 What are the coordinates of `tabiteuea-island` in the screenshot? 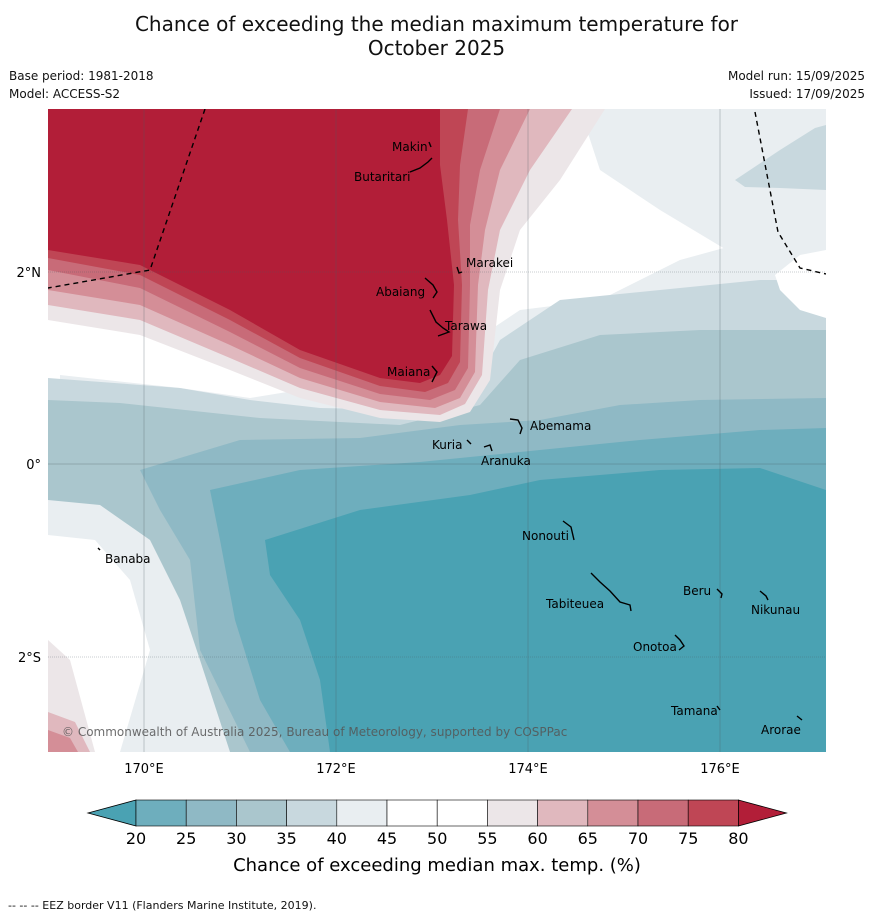 It's located at (611, 592).